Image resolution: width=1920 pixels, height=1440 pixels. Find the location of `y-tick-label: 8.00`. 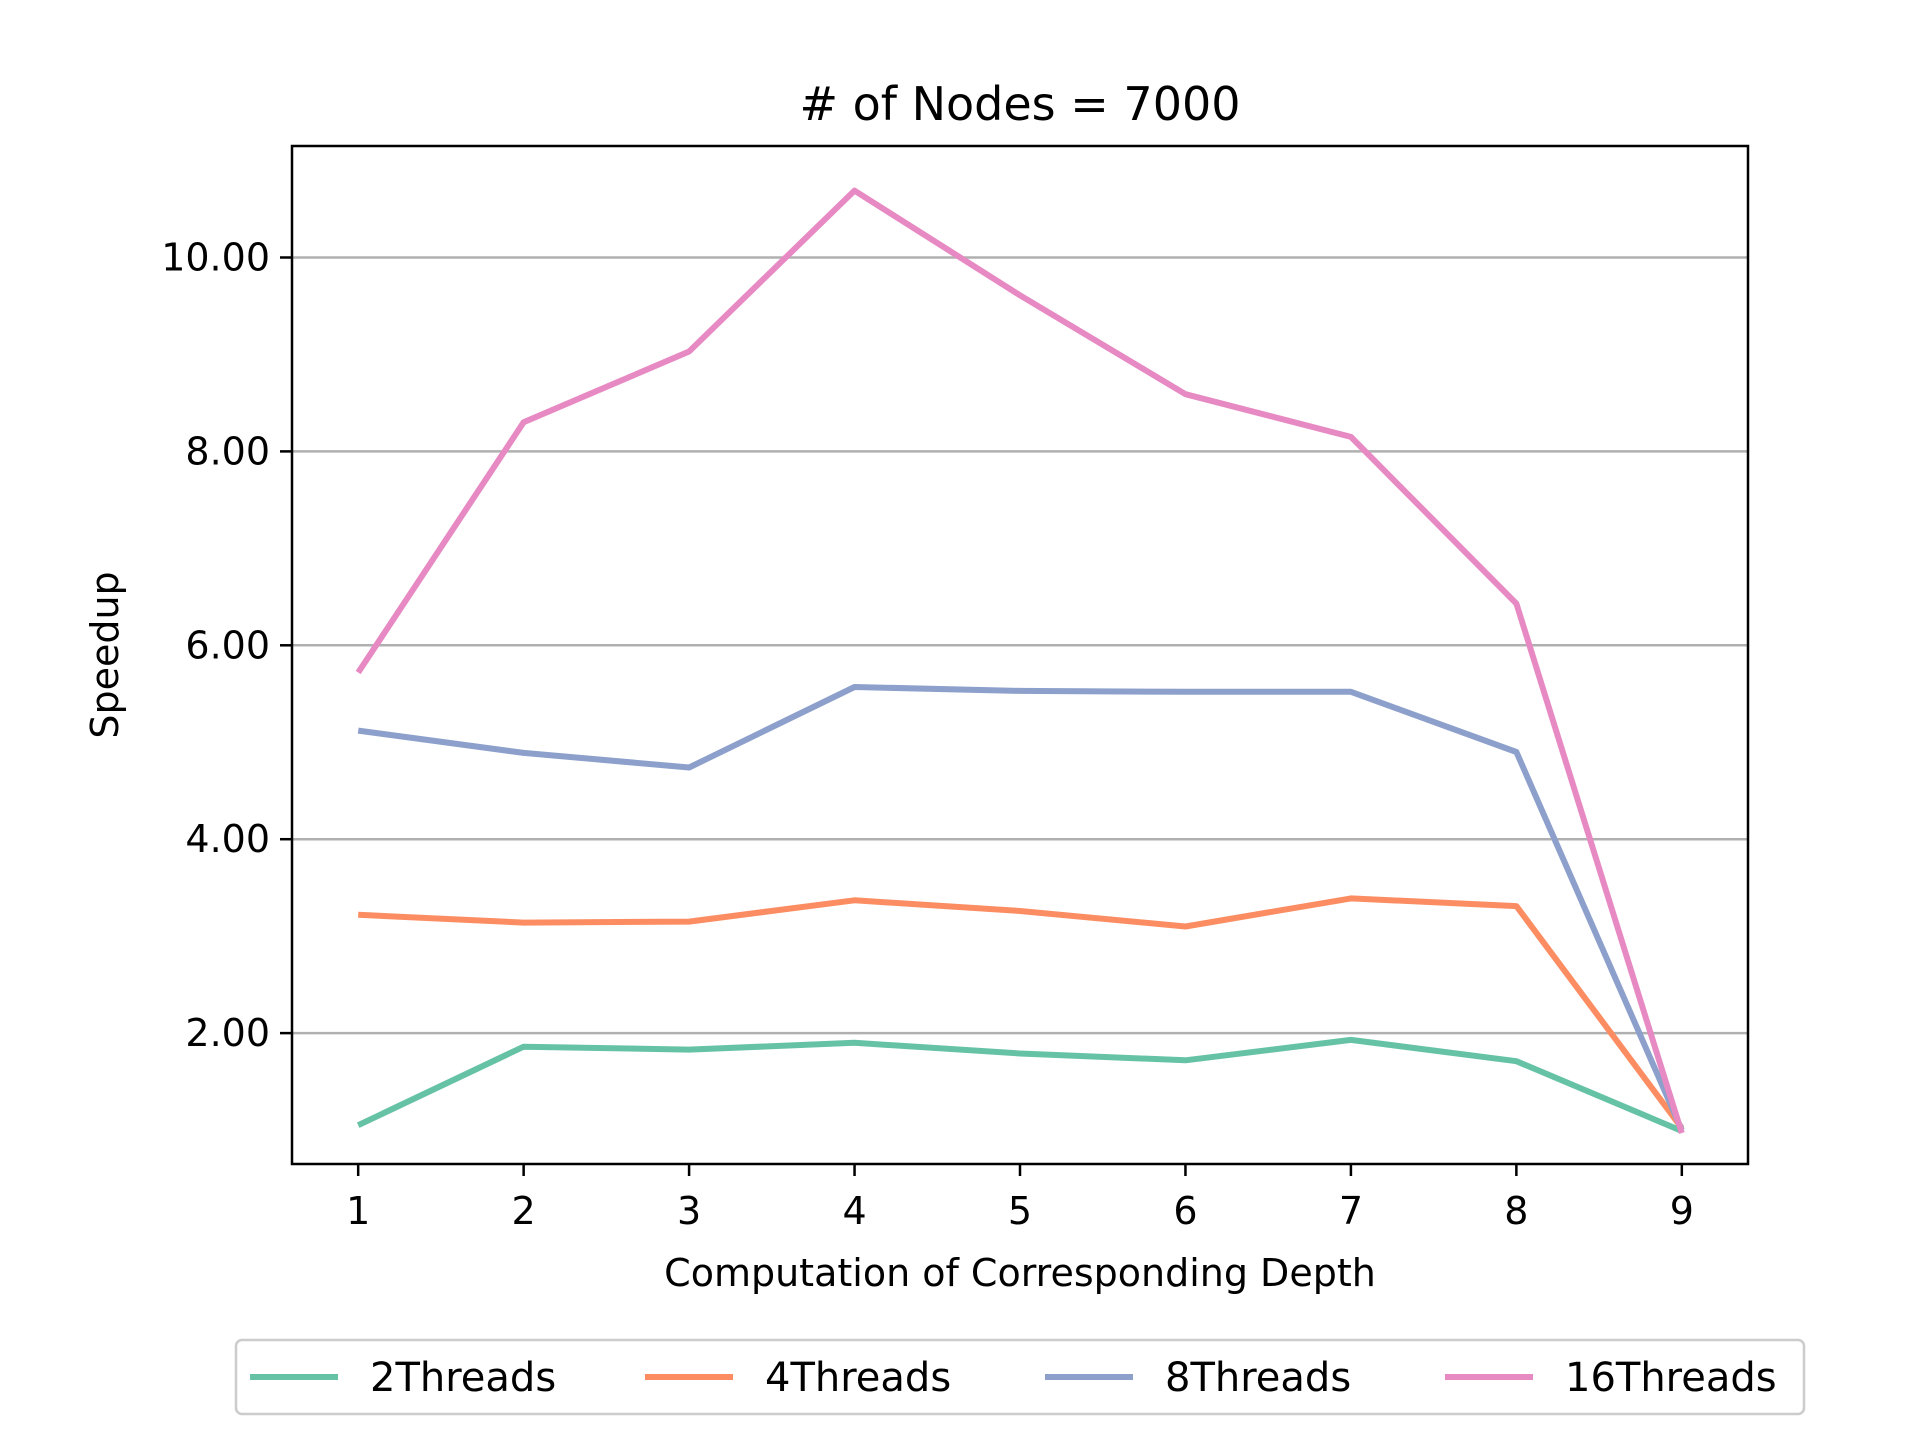

y-tick-label: 8.00 is located at coordinates (227, 451).